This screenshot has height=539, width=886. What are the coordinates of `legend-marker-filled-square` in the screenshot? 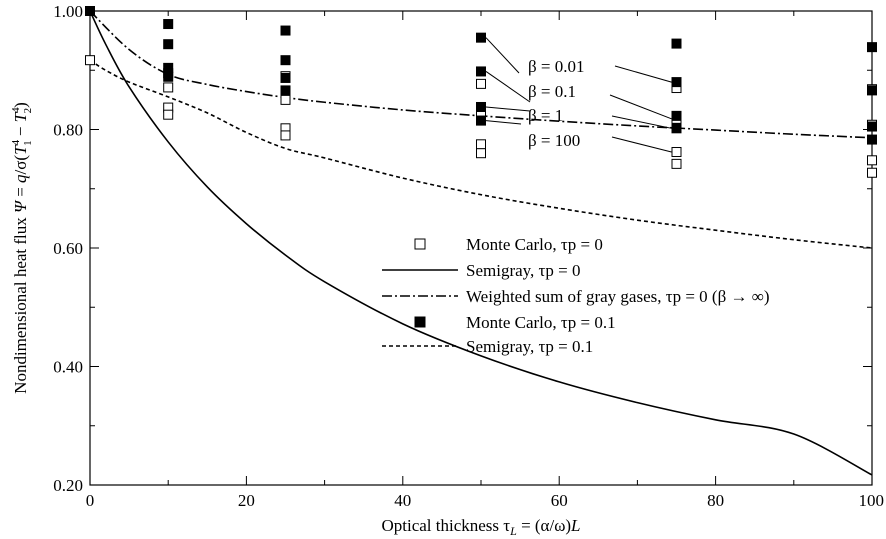 It's located at (420, 322).